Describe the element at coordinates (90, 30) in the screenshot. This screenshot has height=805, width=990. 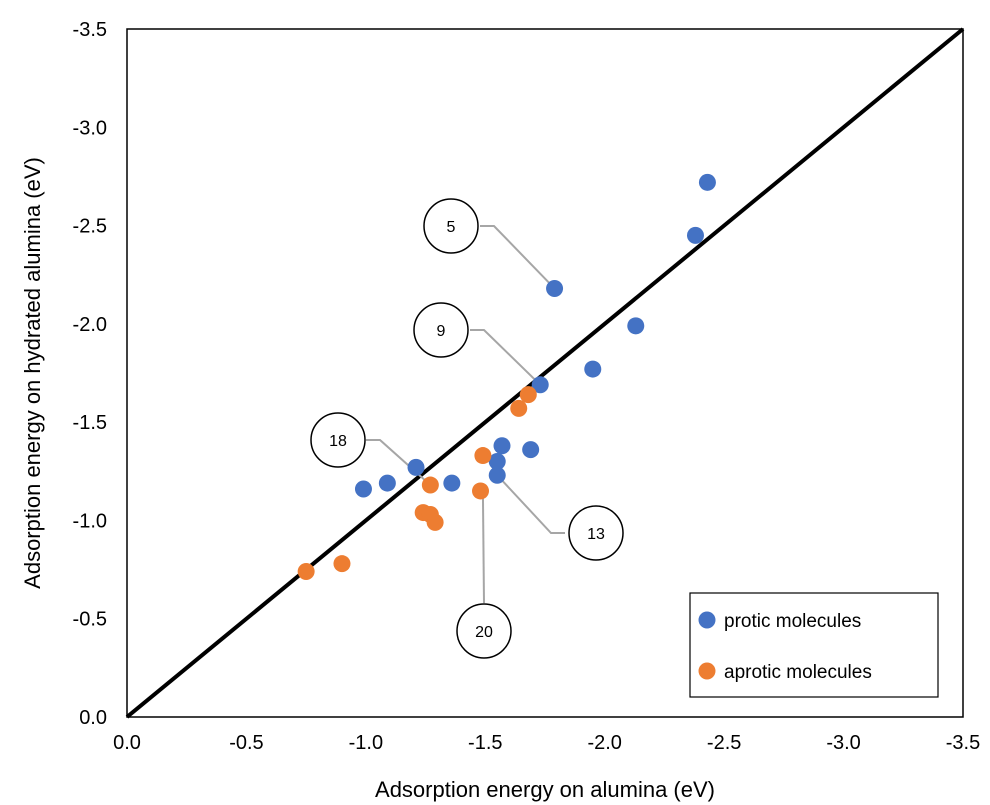
I see `y-tick-label: -3.5` at that location.